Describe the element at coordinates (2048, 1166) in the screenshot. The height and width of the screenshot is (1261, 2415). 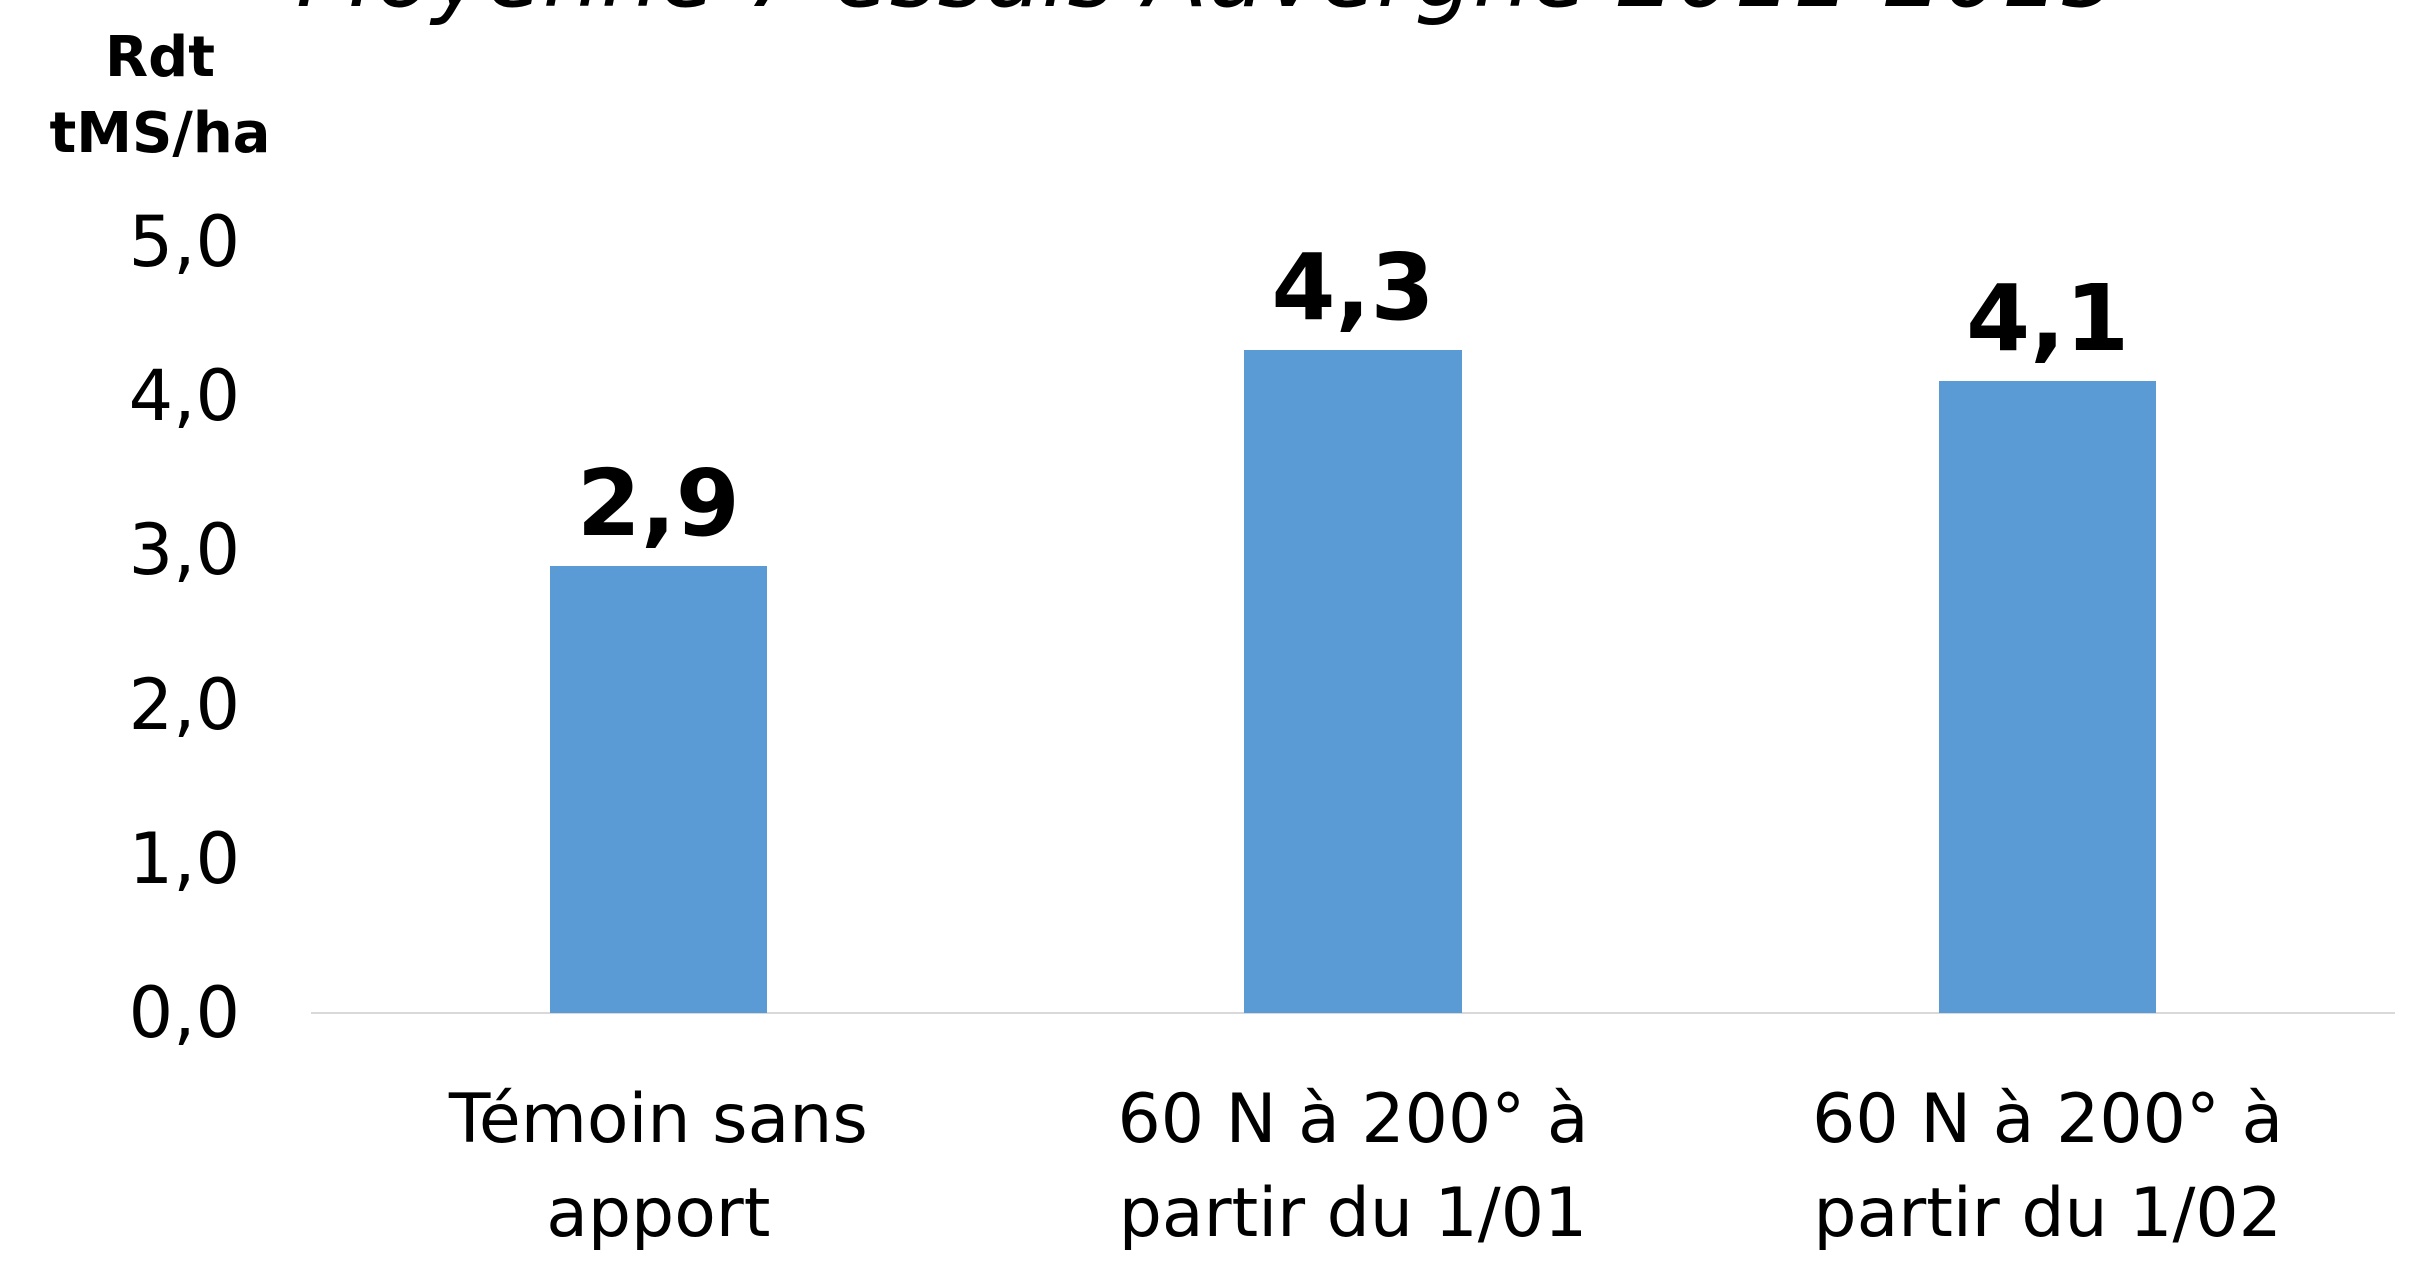
I see `x-tick-label: 60 N à 200° à partir du 1/02` at that location.